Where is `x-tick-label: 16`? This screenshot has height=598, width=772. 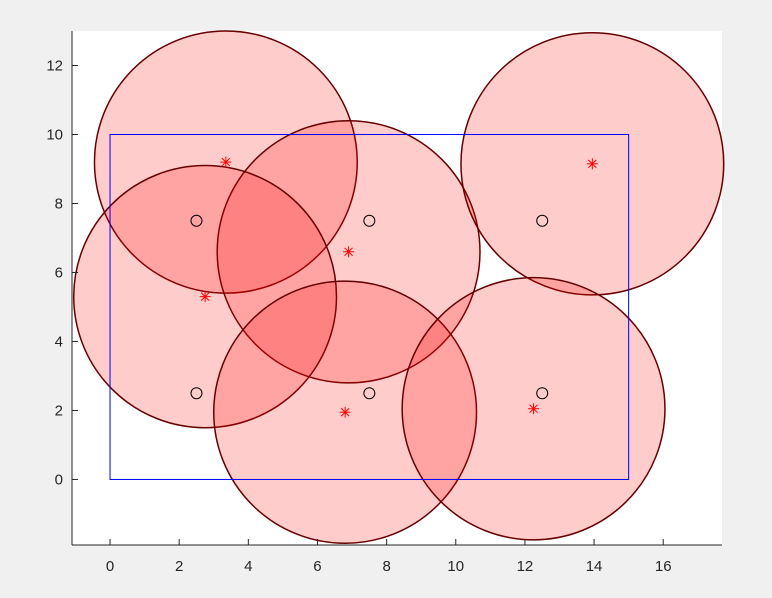 x-tick-label: 16 is located at coordinates (663, 566).